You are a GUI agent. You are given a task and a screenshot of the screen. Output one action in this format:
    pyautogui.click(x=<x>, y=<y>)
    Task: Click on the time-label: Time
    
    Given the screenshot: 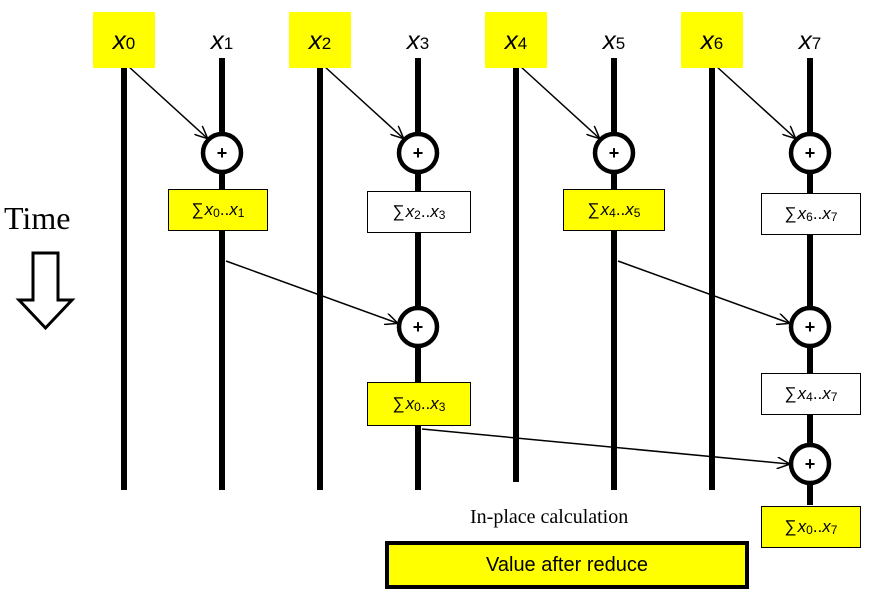 What is the action you would take?
    pyautogui.click(x=37, y=218)
    